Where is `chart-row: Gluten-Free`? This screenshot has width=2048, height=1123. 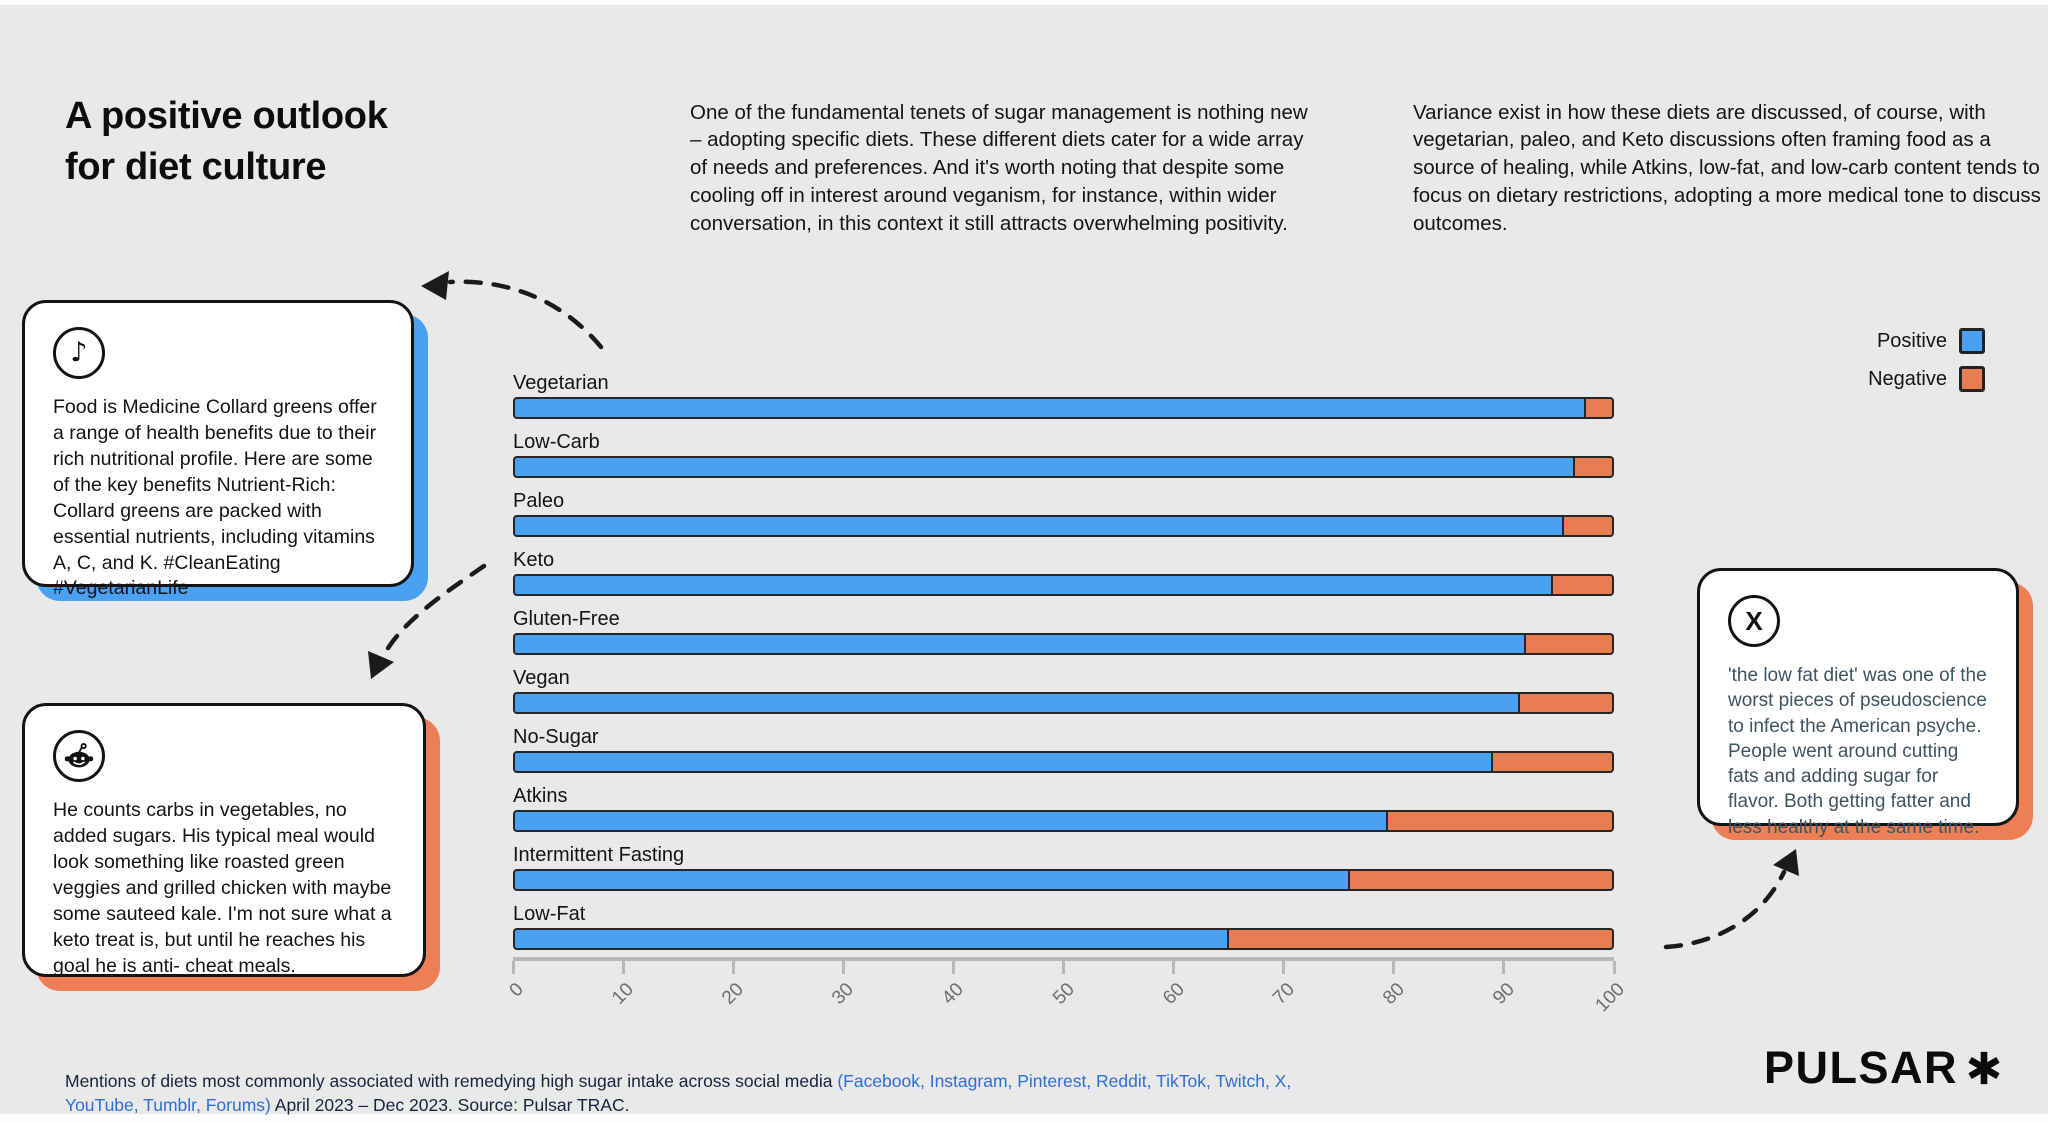 chart-row: Gluten-Free is located at coordinates (1063, 631).